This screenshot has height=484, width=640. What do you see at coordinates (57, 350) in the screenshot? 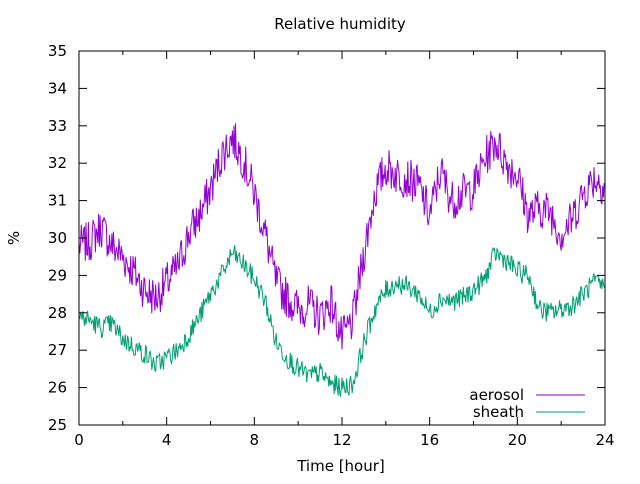
I see `y-tick-label: 27` at bounding box center [57, 350].